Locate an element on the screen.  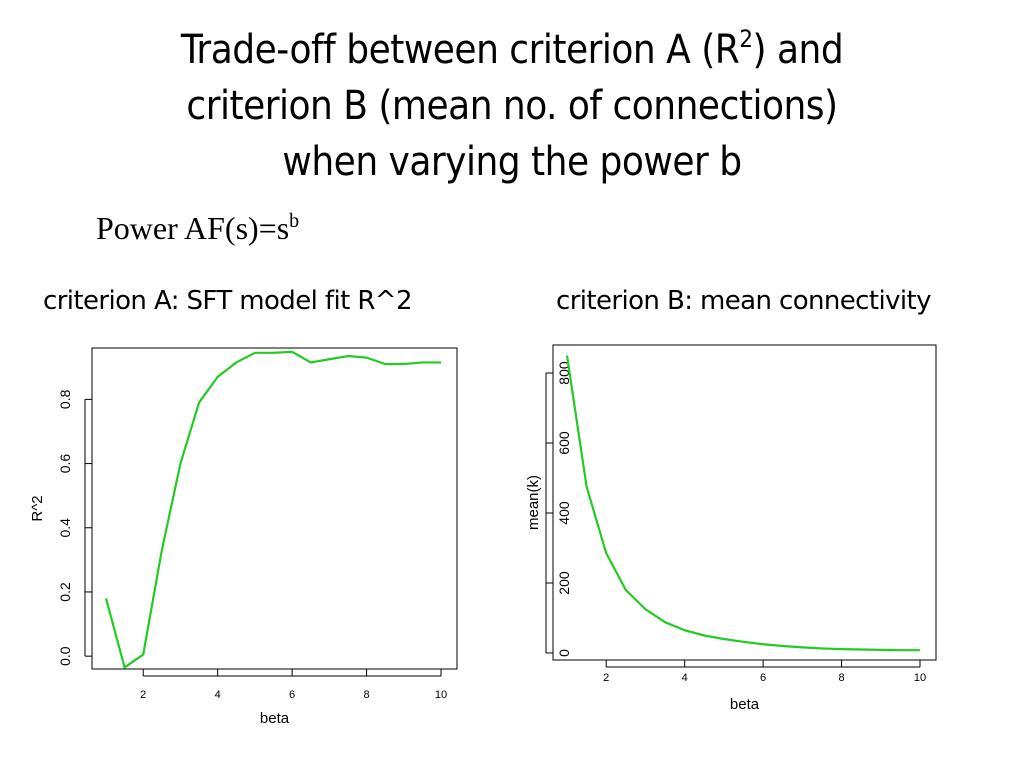
chart-b-xtick-label-10: 10 is located at coordinates (920, 678).